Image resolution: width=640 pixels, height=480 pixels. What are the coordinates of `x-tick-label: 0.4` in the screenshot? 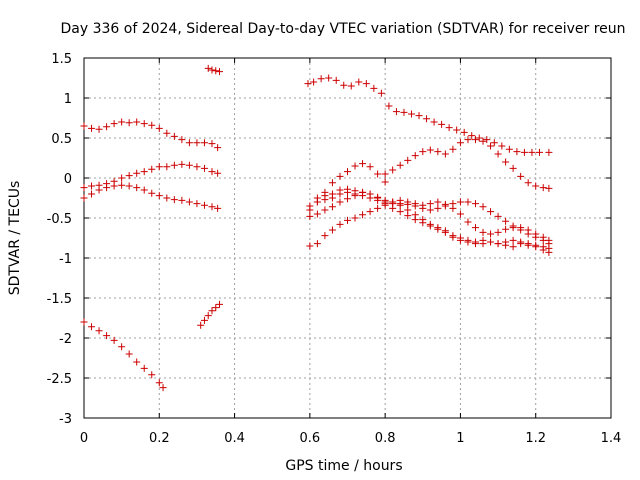 It's located at (234, 438).